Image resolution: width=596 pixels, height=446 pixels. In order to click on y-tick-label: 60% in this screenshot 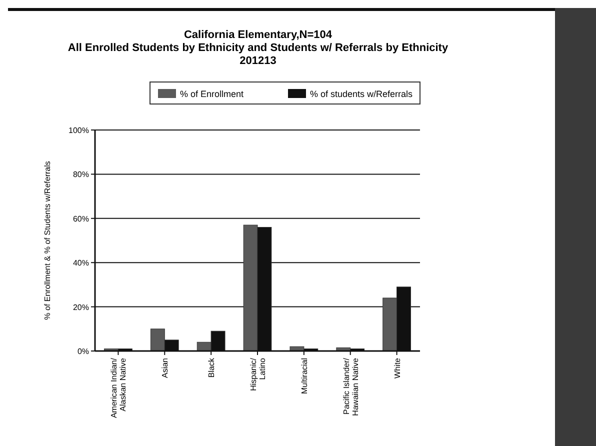, I will do `click(80, 219)`.